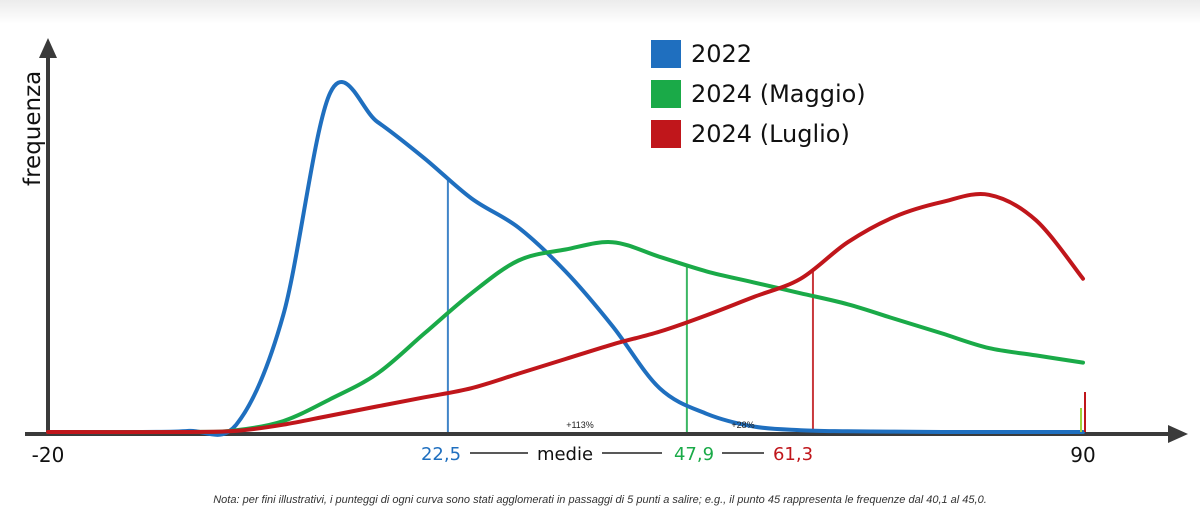 This screenshot has width=1200, height=524. Describe the element at coordinates (1082, 455) in the screenshot. I see `x-tick-label-max: 90` at that location.